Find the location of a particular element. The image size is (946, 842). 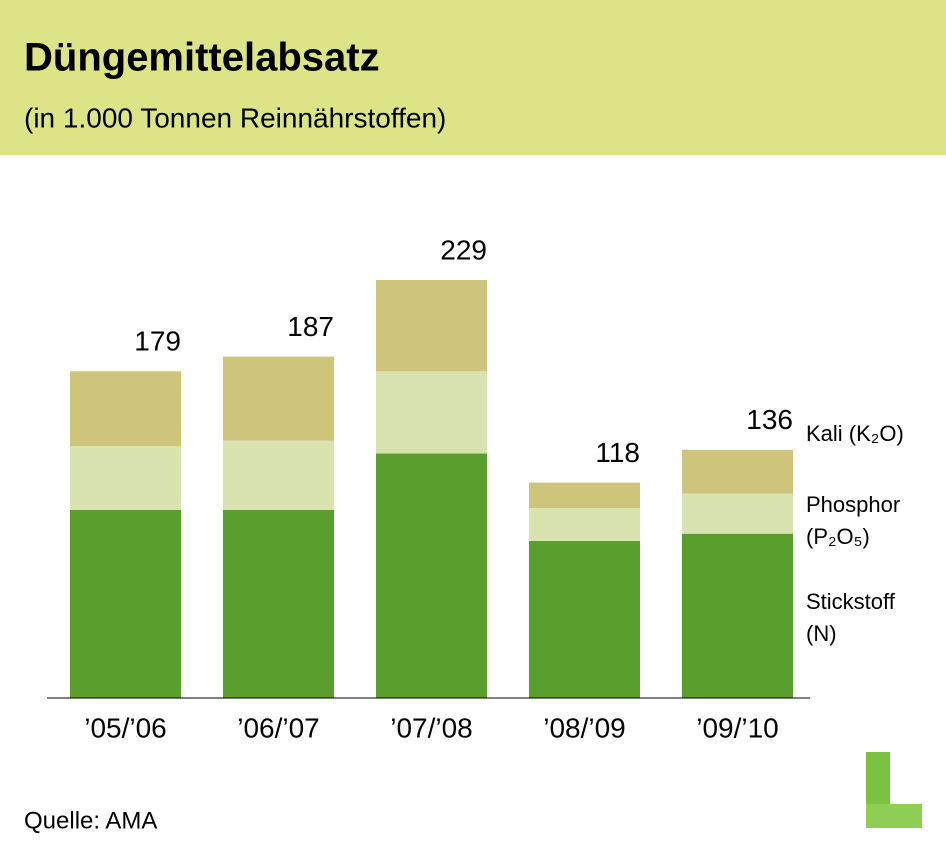

x-tick-label: ’09/’10 is located at coordinates (737, 727).